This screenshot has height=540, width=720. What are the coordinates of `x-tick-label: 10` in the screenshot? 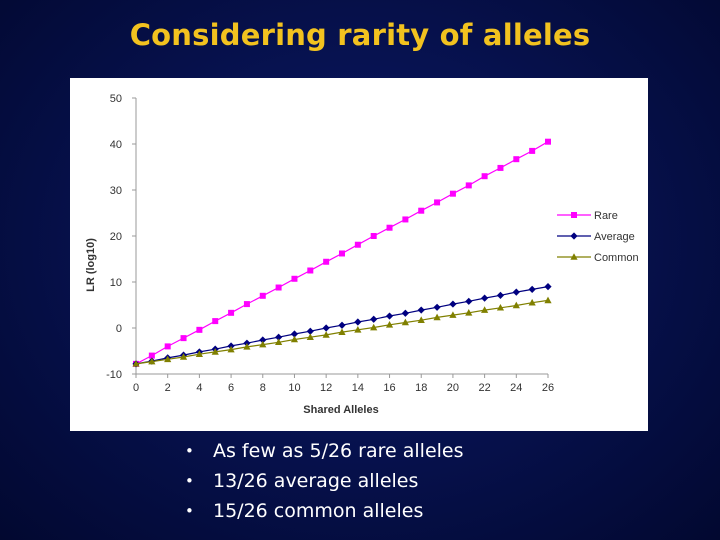 It's located at (294, 388).